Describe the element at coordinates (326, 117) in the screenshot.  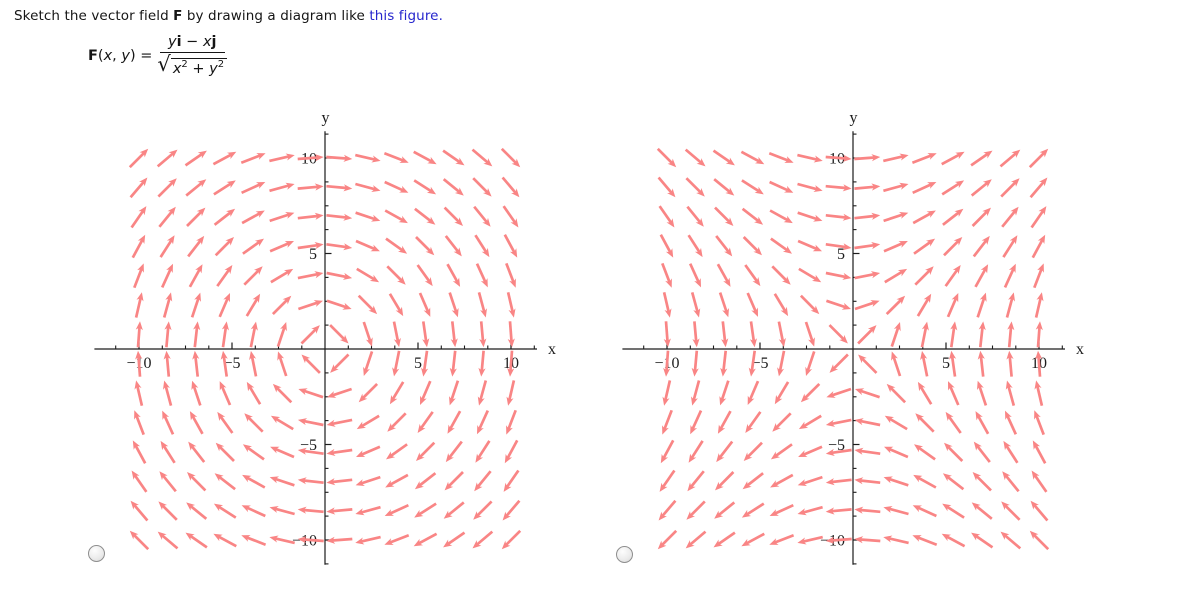
I see `y-axis-label: y` at that location.